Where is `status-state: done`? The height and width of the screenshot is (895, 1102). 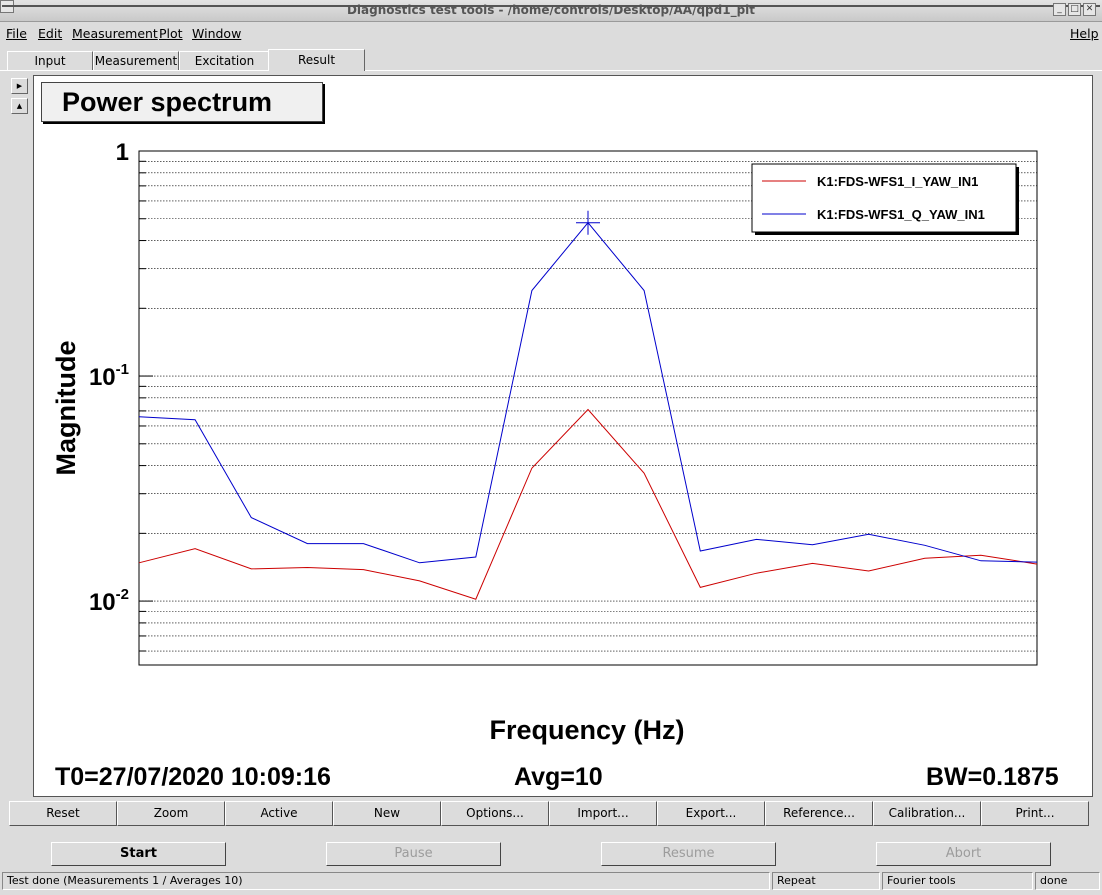 status-state: done is located at coordinates (1067, 881).